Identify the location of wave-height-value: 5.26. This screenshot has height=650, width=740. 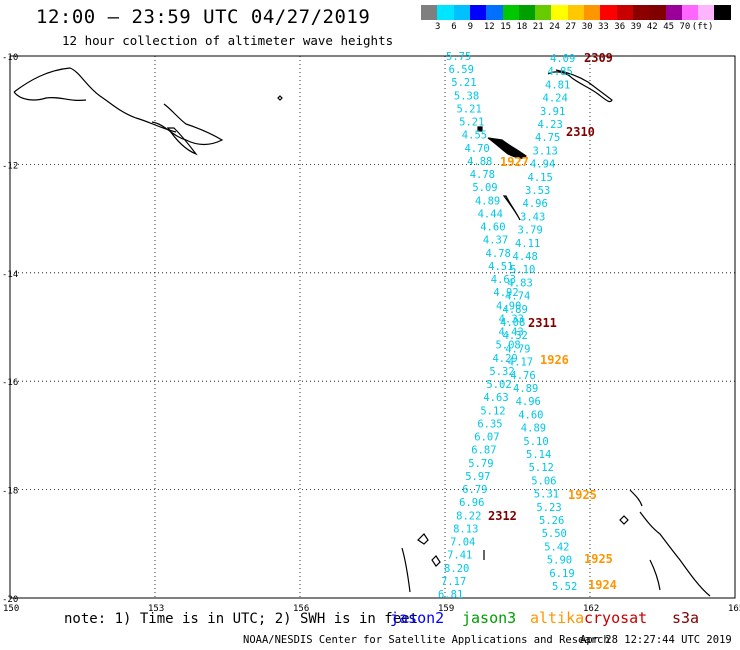
(551, 521).